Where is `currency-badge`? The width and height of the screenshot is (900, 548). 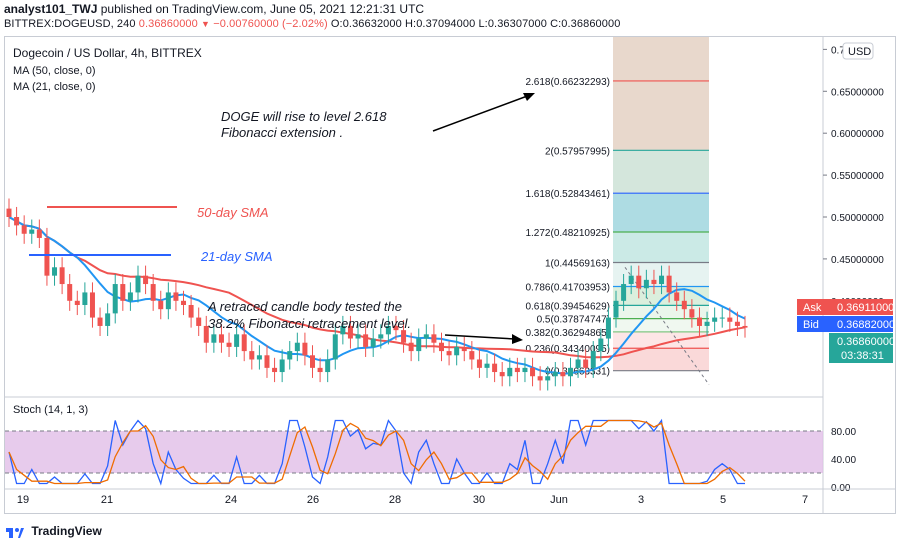 currency-badge is located at coordinates (858, 51).